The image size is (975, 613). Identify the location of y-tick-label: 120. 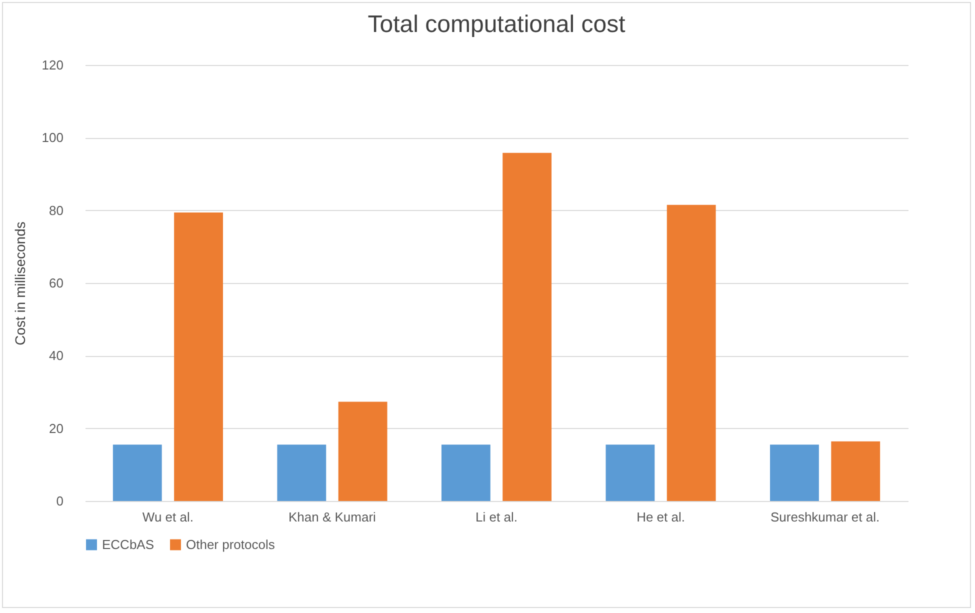
(53, 65).